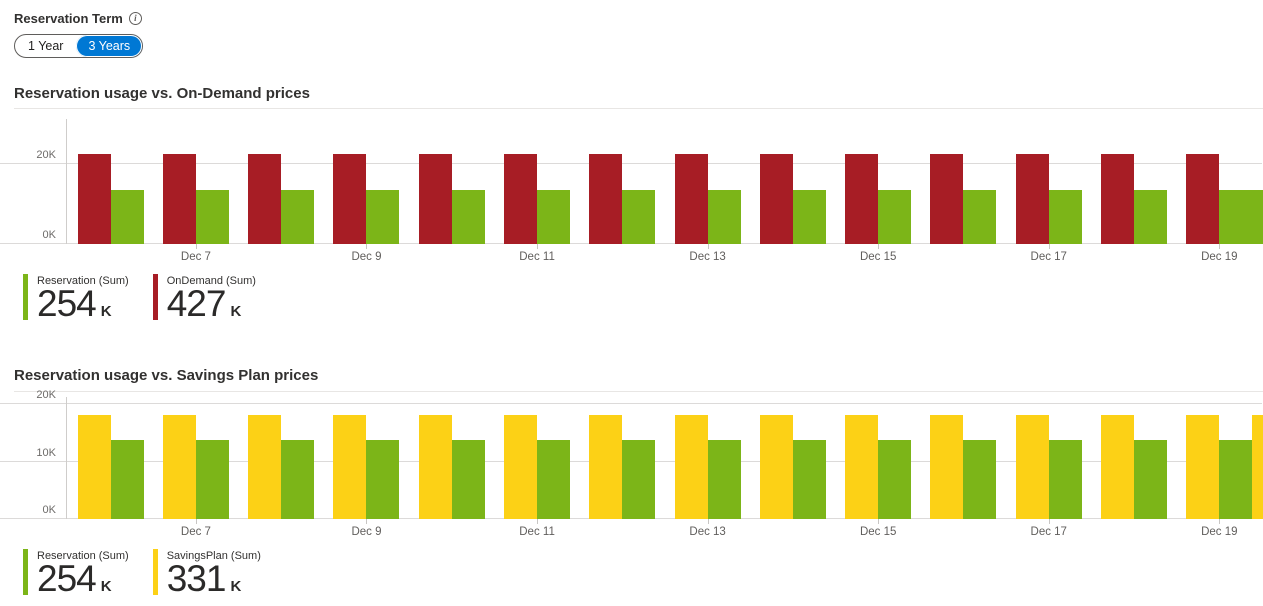 The height and width of the screenshot is (606, 1263). Describe the element at coordinates (135, 18) in the screenshot. I see `info-icon: i` at that location.